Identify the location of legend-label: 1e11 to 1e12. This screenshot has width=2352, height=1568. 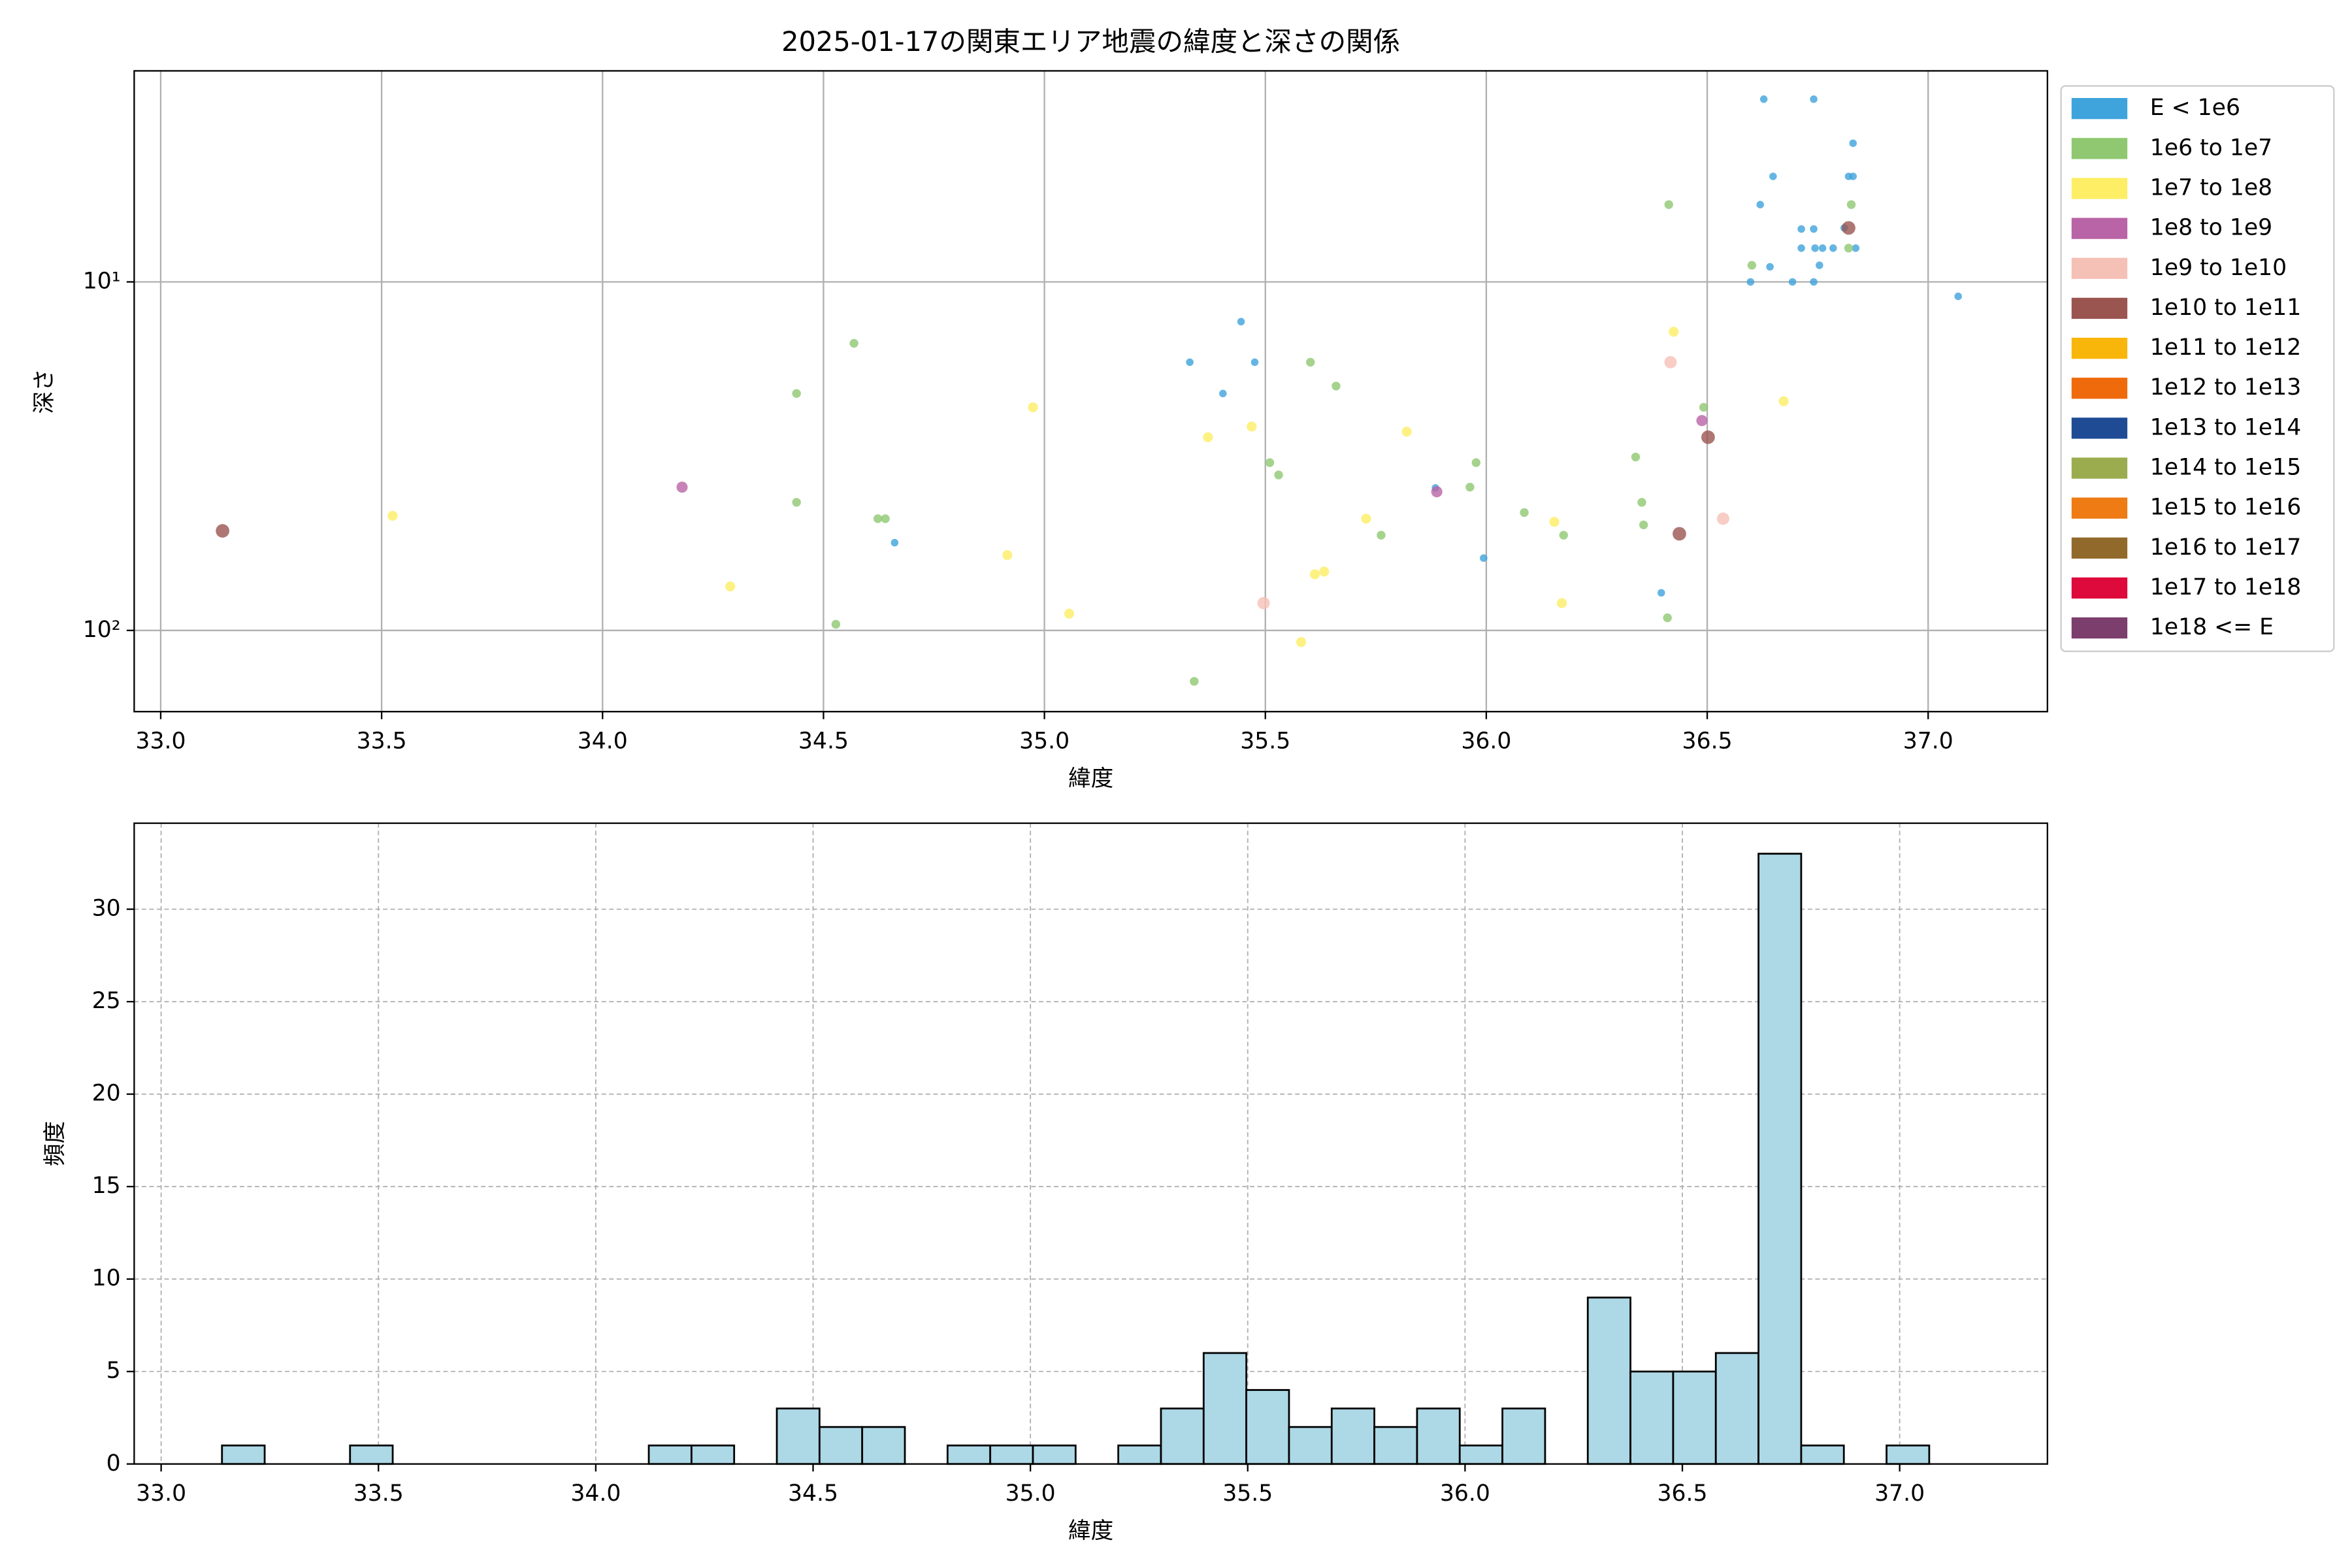
(2225, 348).